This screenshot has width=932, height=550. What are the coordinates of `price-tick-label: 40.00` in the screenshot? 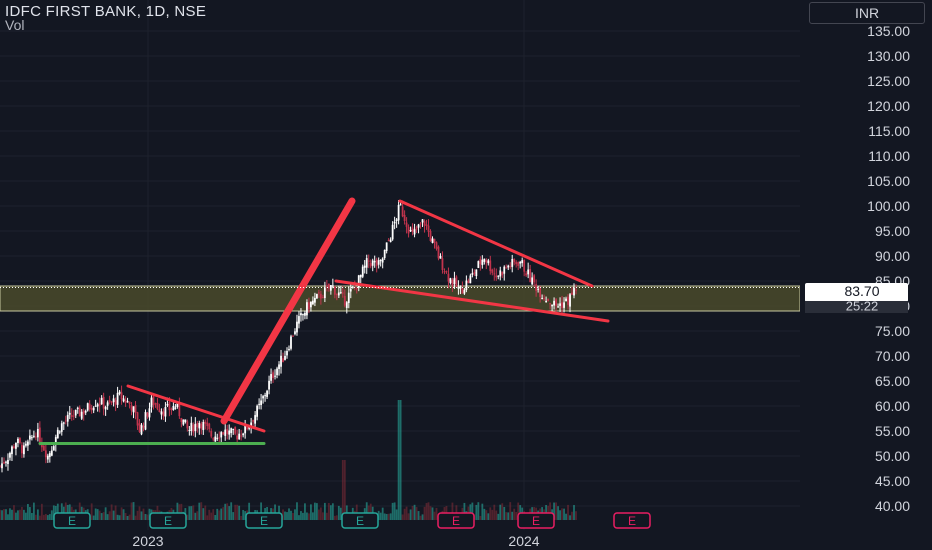 It's located at (892, 506).